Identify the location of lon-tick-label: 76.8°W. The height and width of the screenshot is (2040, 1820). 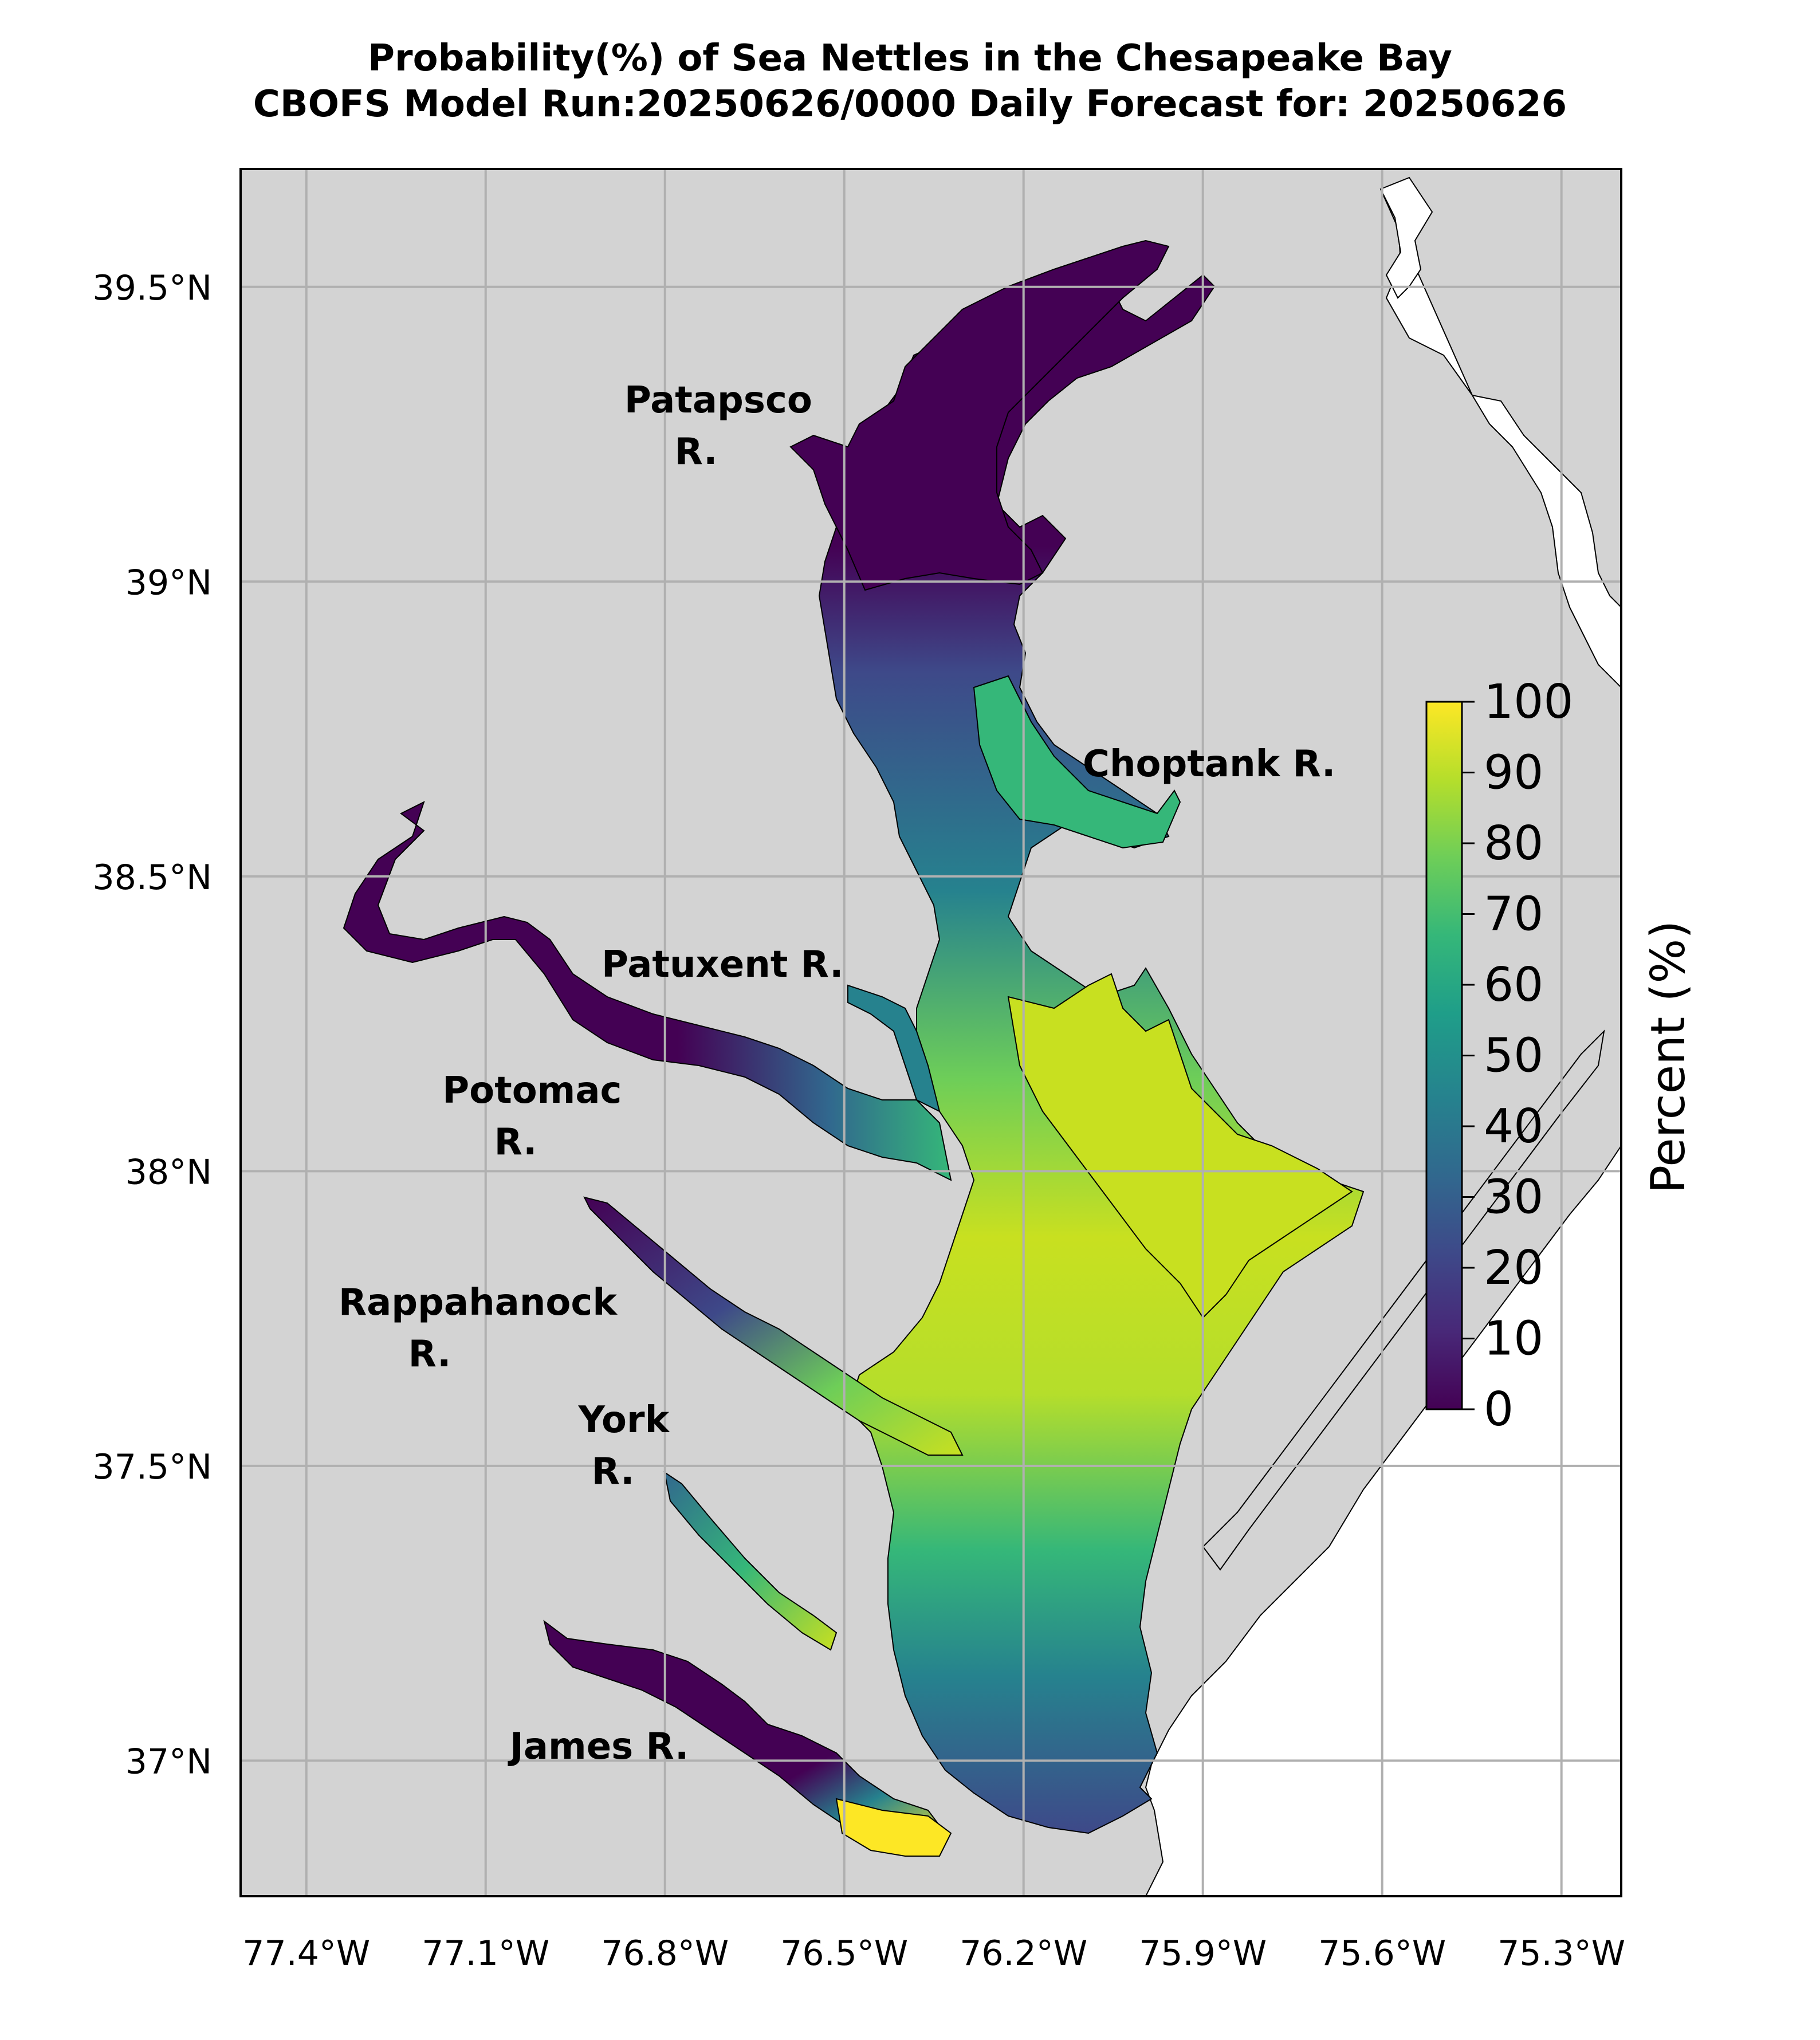
(665, 1953).